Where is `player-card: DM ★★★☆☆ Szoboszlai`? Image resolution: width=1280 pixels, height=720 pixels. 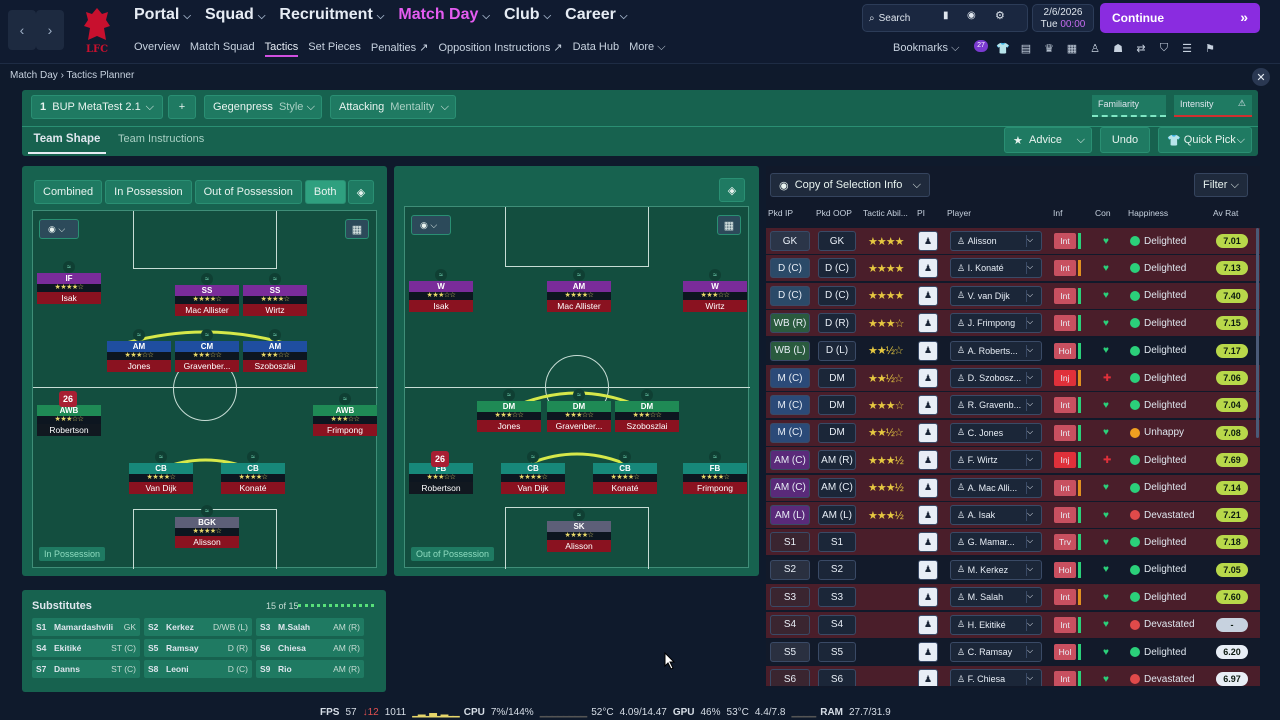
player-card: DM ★★★☆☆ Szoboszlai is located at coordinates (647, 418).